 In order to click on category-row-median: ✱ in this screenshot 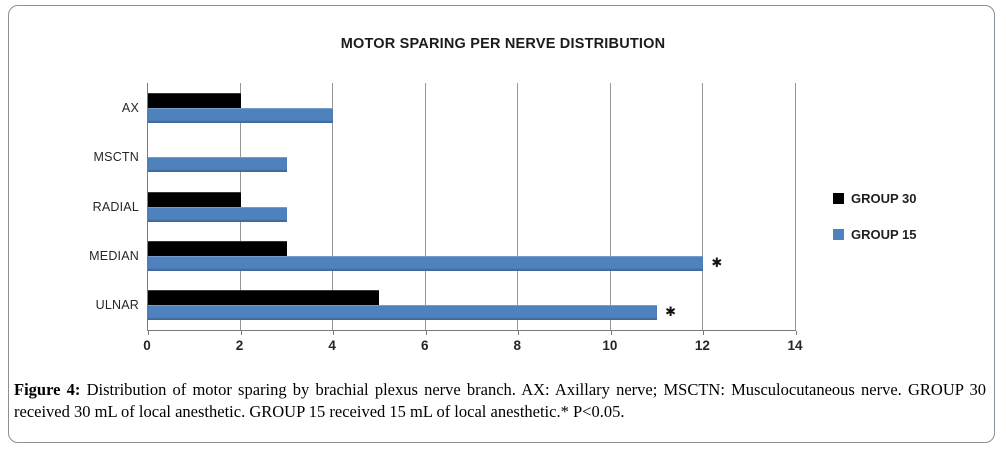, I will do `click(472, 255)`.